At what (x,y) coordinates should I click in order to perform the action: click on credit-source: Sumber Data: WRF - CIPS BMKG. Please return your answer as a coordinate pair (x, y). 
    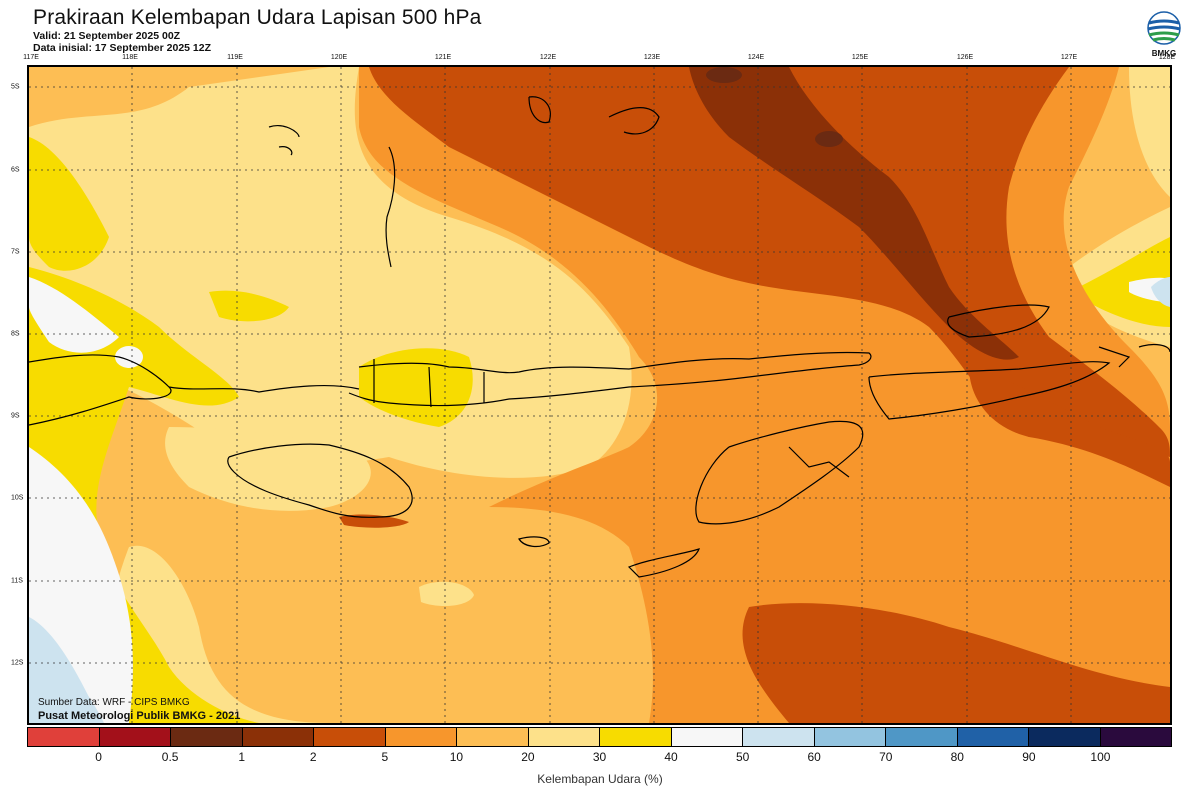
    Looking at the image, I should click on (114, 702).